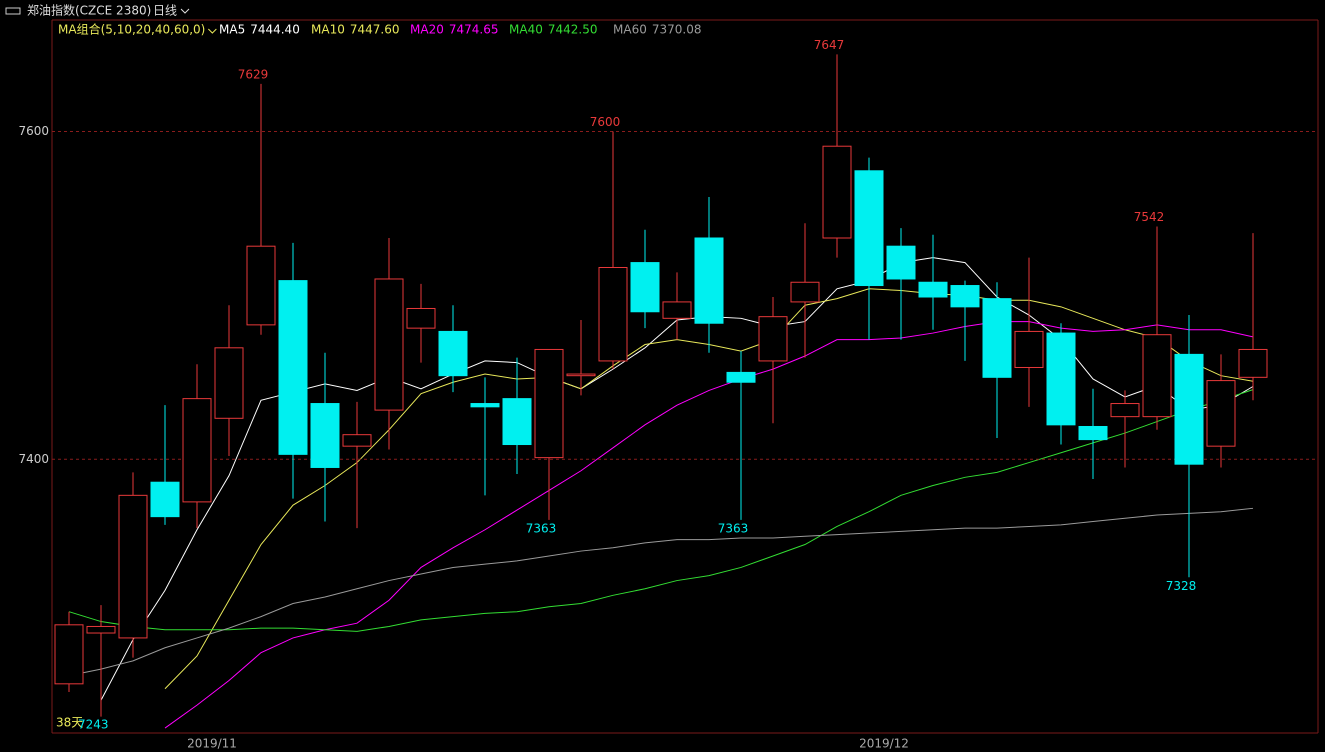 This screenshot has width=1325, height=752. Describe the element at coordinates (573, 30) in the screenshot. I see `legend-value: 7442.50` at that location.